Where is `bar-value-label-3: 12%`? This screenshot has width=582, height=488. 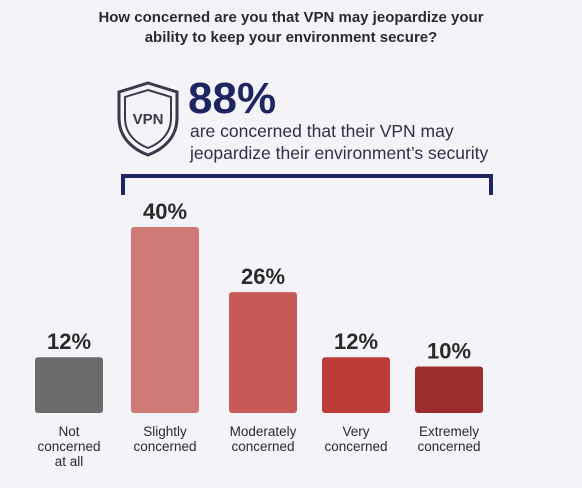
bar-value-label-3: 12% is located at coordinates (356, 341).